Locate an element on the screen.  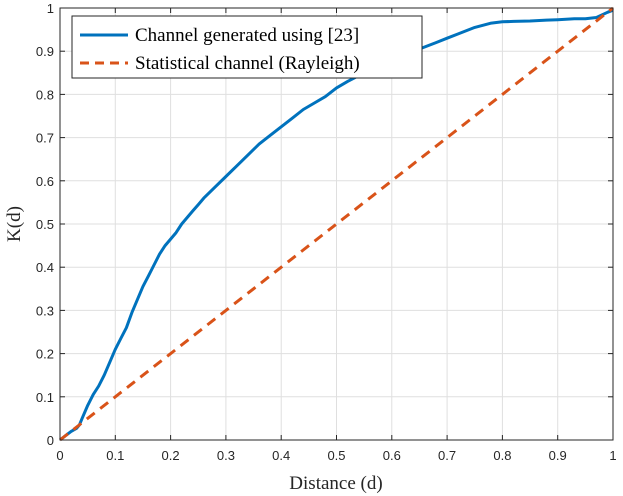
x-tick-label: 0.9 is located at coordinates (558, 455).